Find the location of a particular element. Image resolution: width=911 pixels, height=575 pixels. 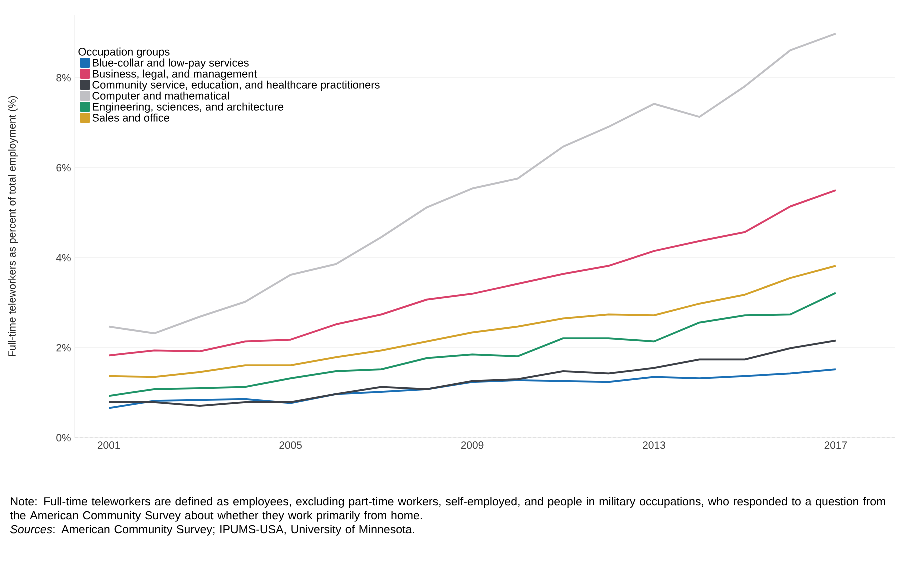

x-tick-label: 2001 is located at coordinates (109, 446).